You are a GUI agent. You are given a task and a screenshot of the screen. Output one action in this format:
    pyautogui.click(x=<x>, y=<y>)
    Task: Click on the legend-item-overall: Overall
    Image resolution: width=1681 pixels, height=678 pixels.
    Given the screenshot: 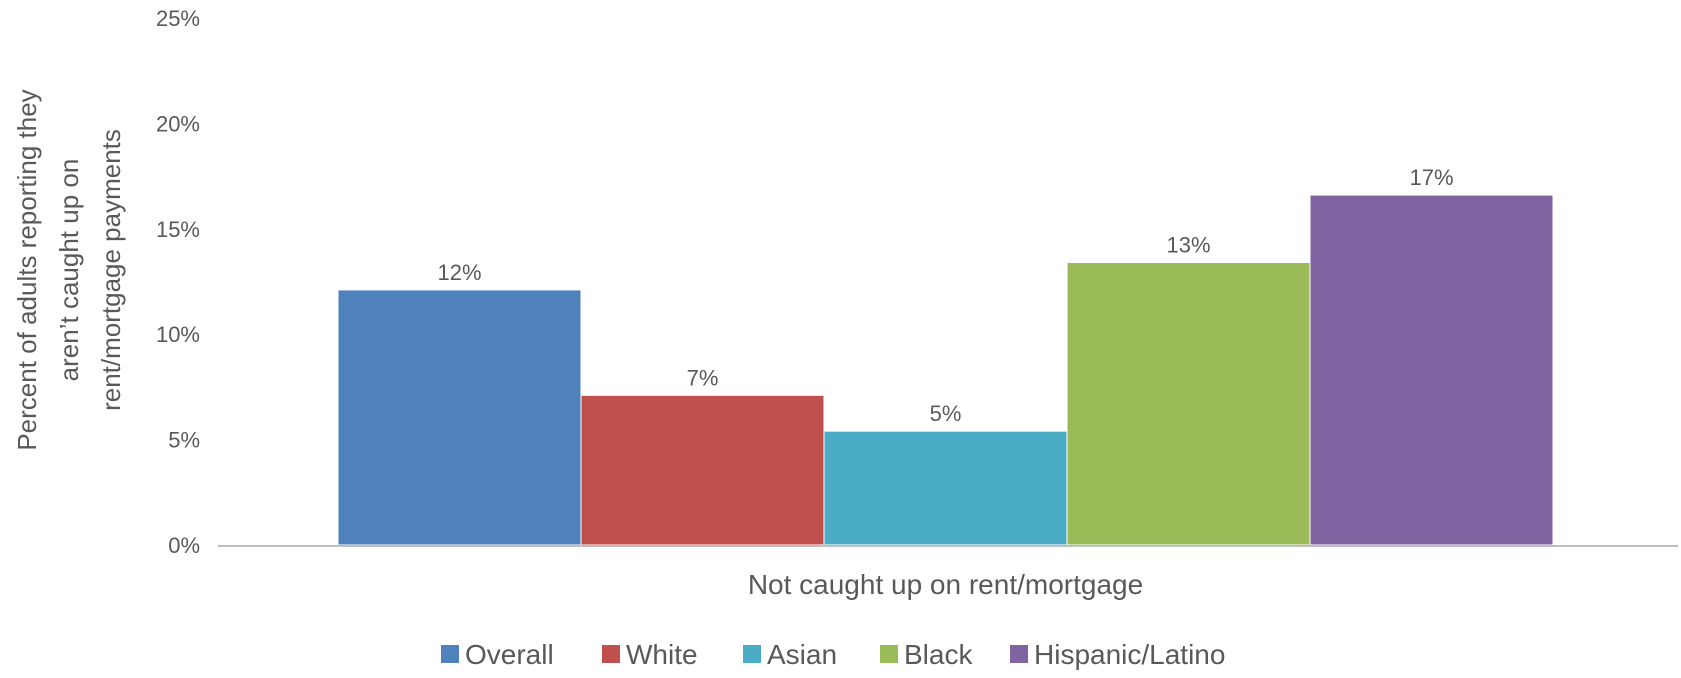 What is the action you would take?
    pyautogui.click(x=497, y=654)
    